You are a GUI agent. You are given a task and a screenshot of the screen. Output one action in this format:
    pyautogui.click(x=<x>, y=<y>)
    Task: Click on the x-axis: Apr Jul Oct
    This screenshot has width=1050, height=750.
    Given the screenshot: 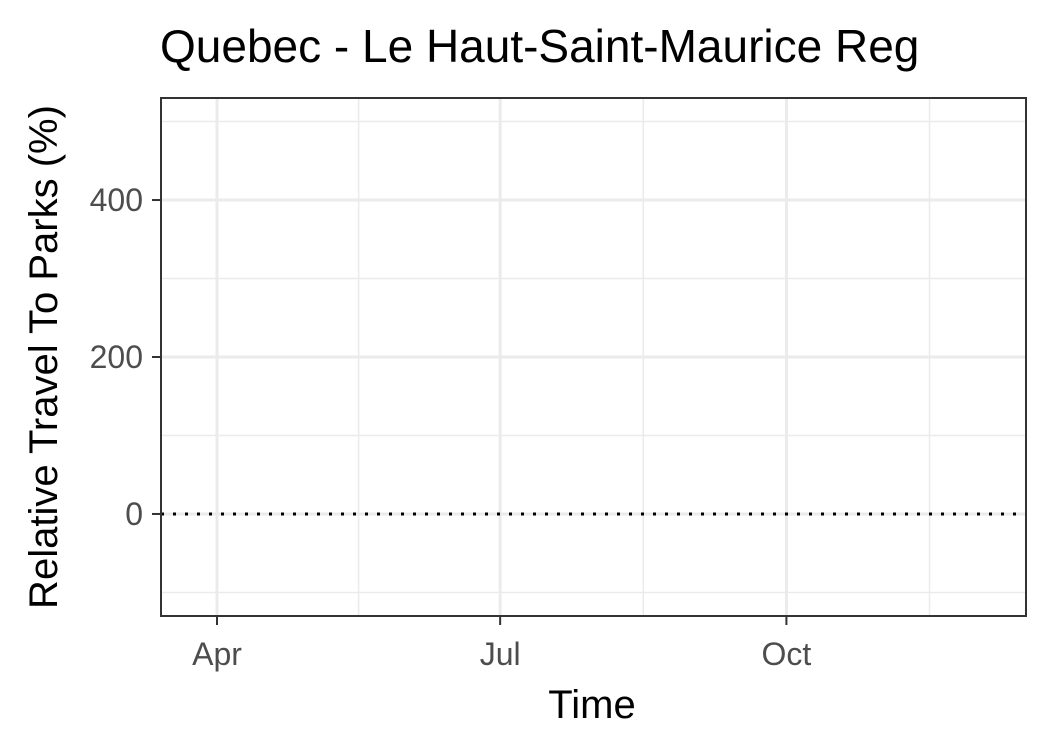 What is the action you would take?
    pyautogui.click(x=501, y=644)
    